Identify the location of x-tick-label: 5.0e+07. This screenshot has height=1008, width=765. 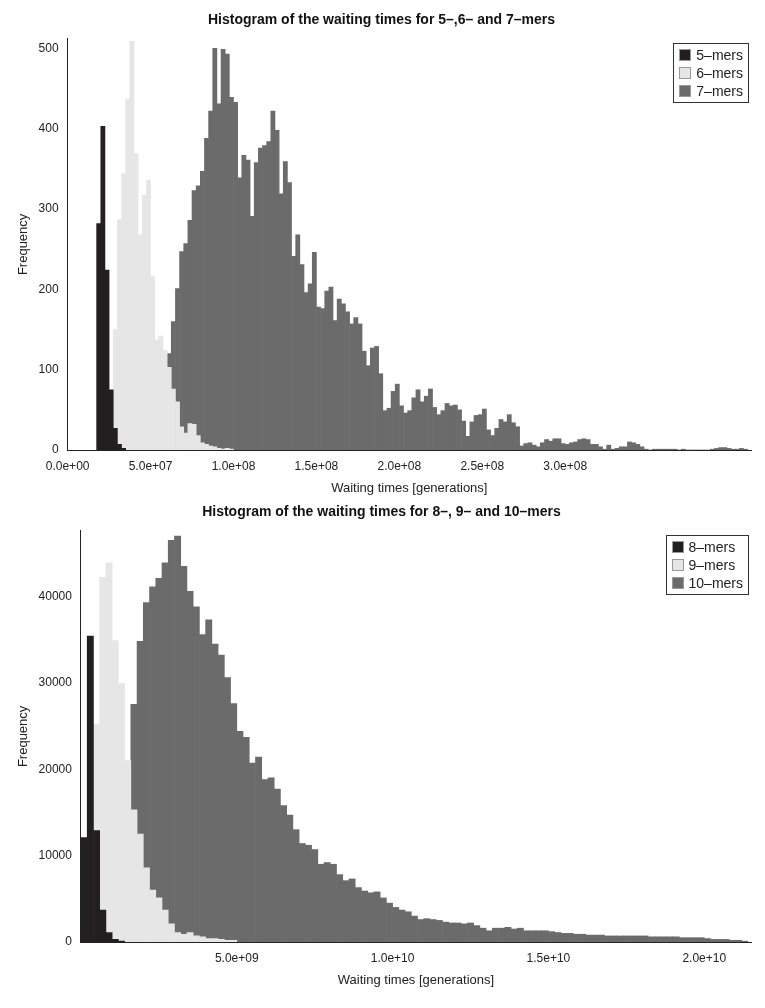
(150, 465).